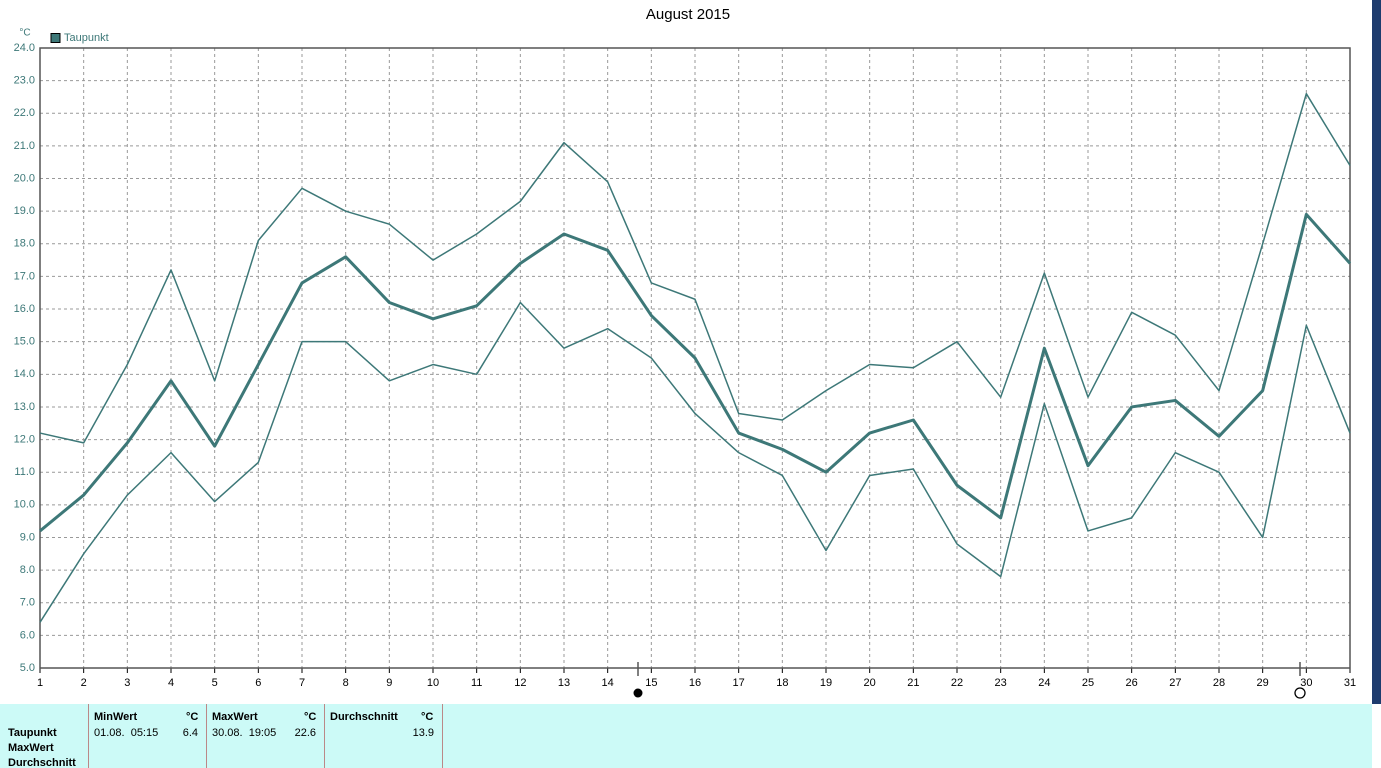  I want to click on x-tick-label: 1, so click(40, 683).